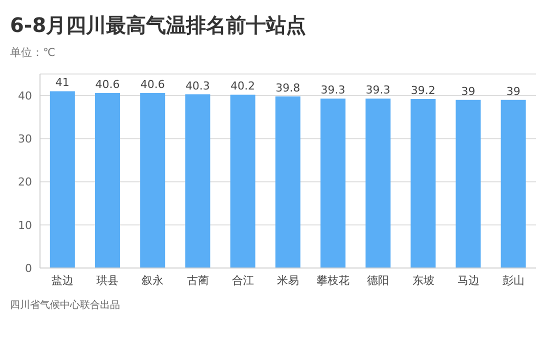 The width and height of the screenshot is (550, 344). I want to click on x-tick-label: 彭山, so click(513, 280).